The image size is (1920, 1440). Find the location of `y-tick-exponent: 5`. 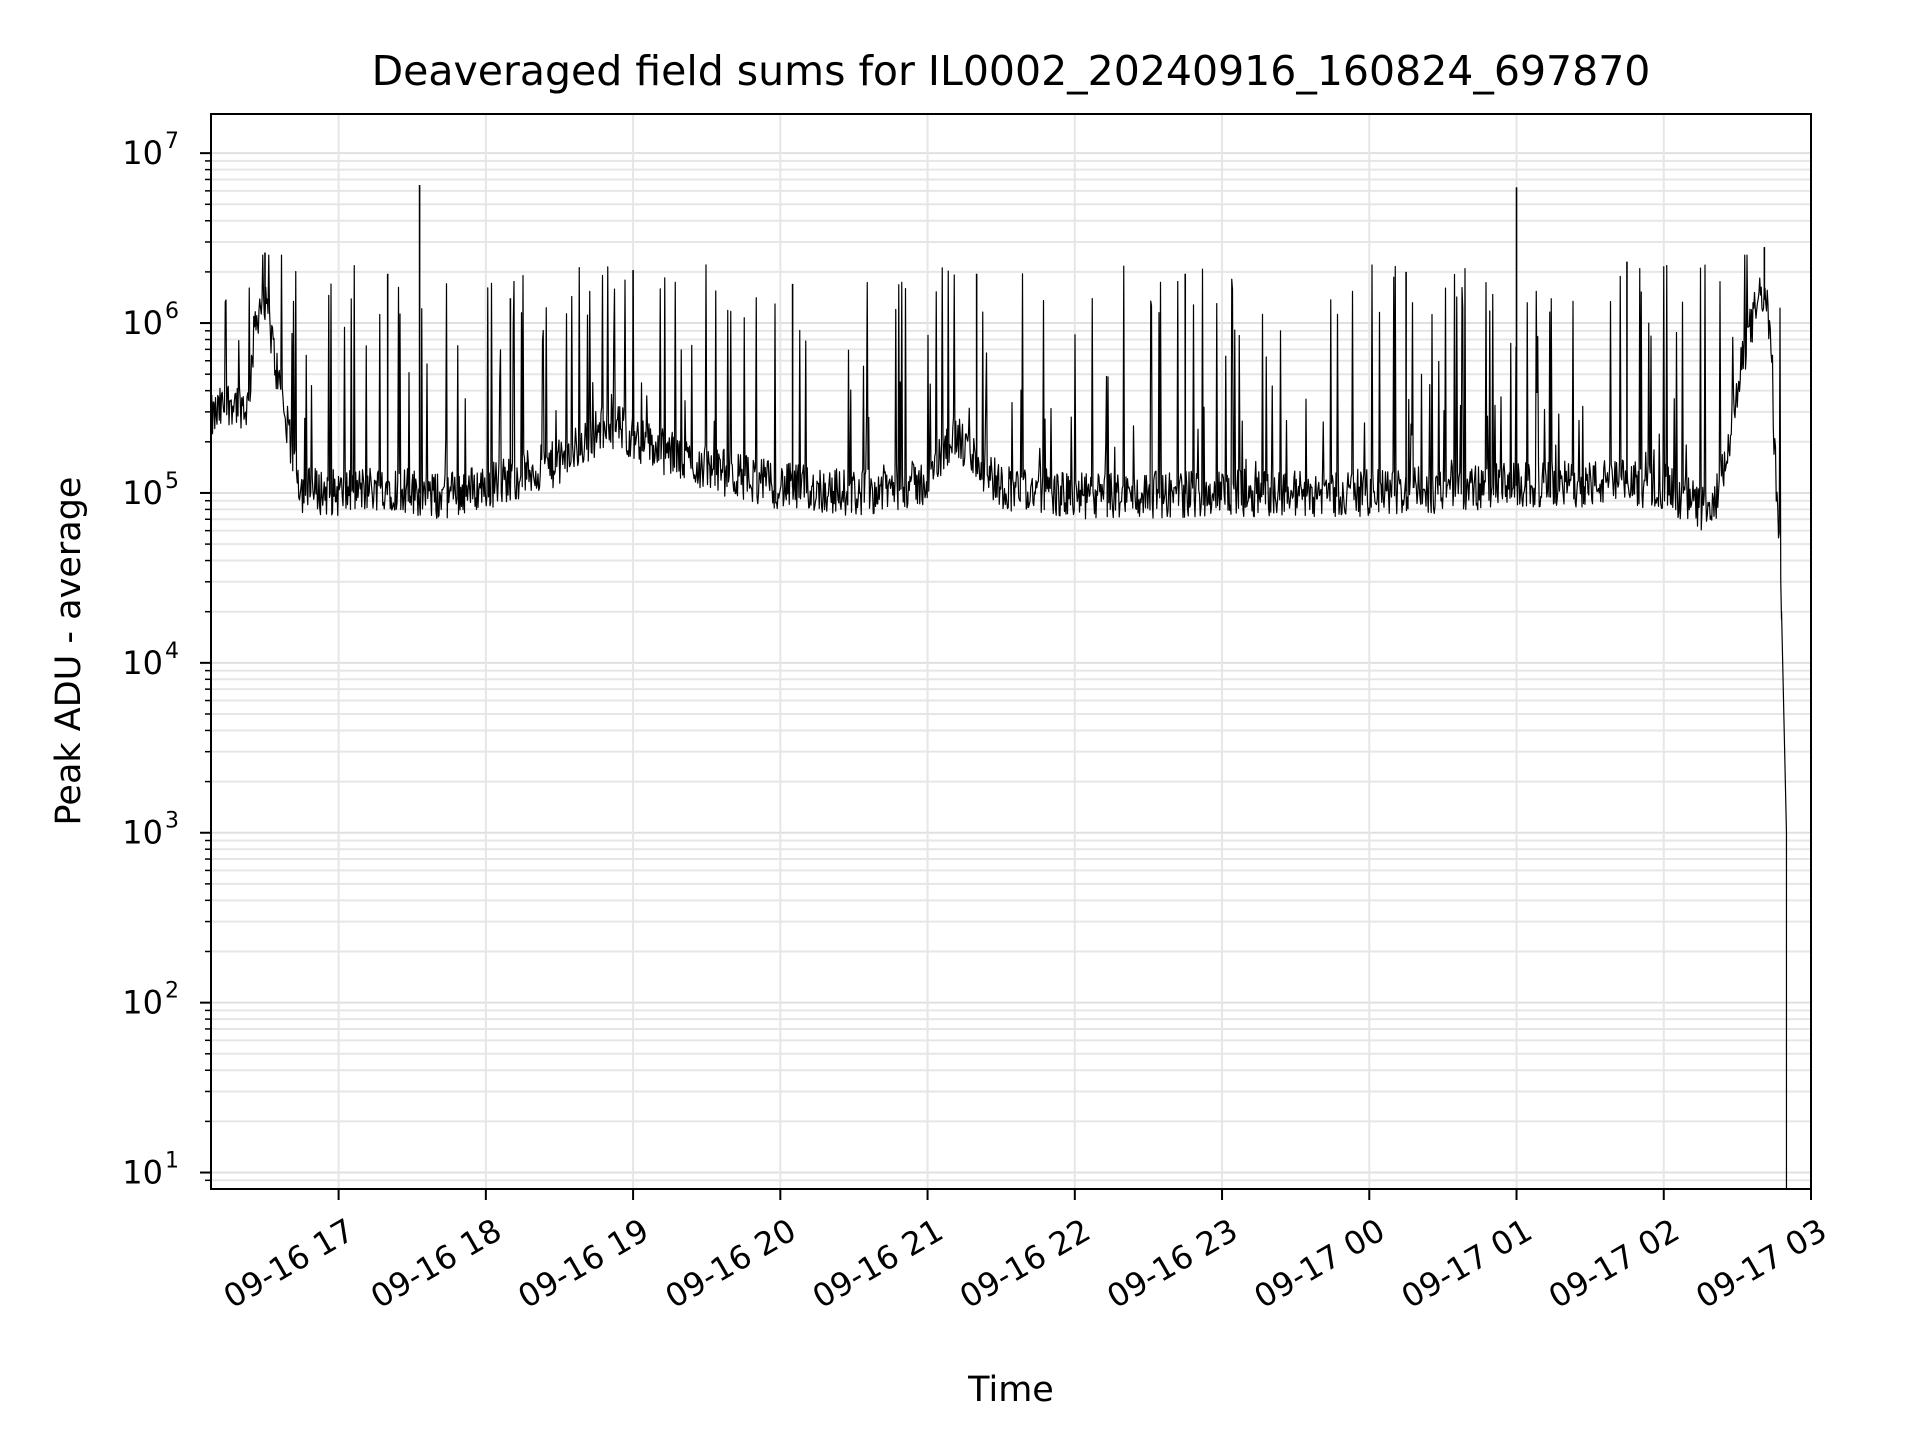

y-tick-exponent: 5 is located at coordinates (172, 481).